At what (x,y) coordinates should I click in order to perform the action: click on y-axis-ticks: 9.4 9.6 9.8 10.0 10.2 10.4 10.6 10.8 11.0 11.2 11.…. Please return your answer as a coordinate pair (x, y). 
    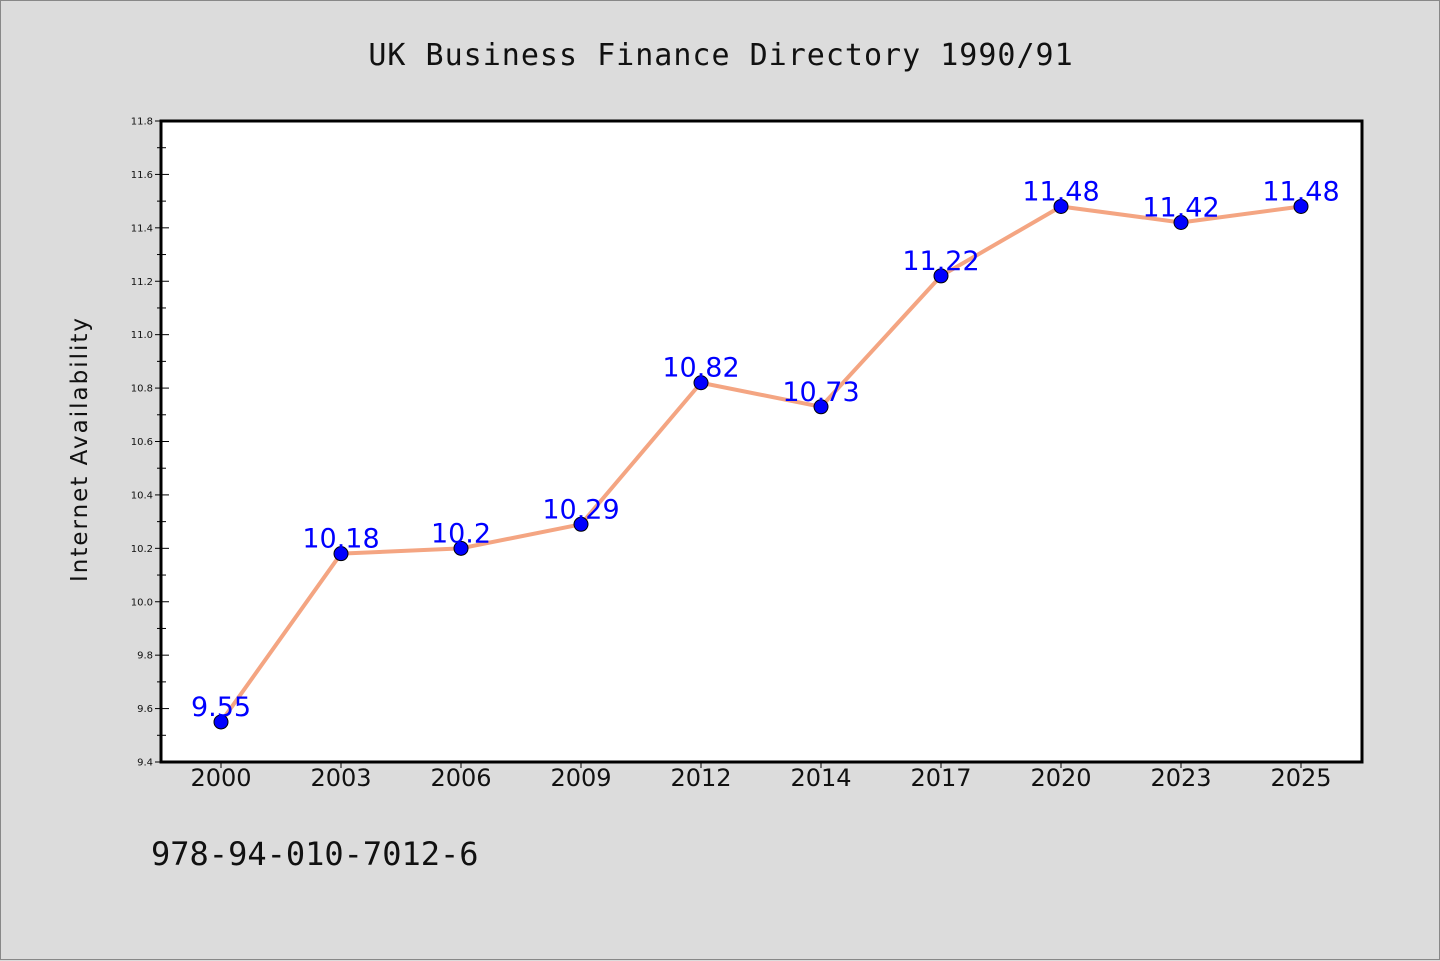
    Looking at the image, I should click on (150, 443).